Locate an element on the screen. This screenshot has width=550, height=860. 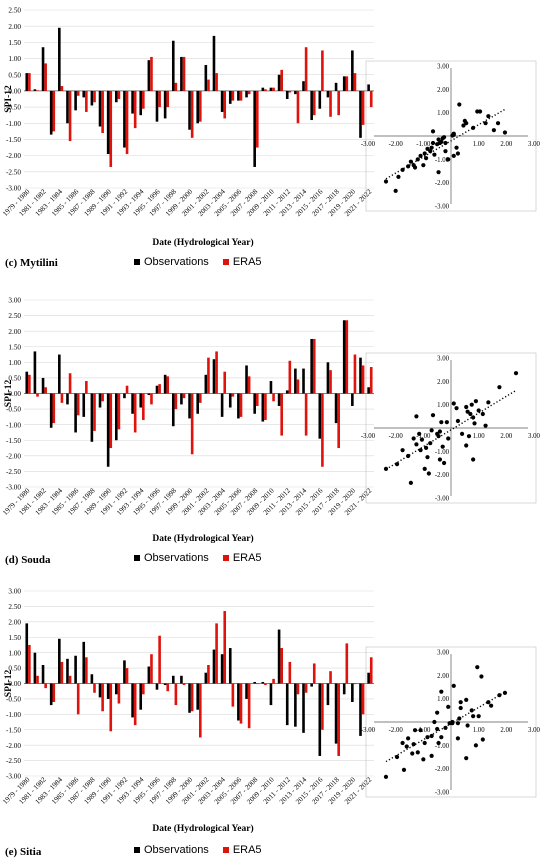
y-tick-label: 2.50 is located at coordinates (14, 607).